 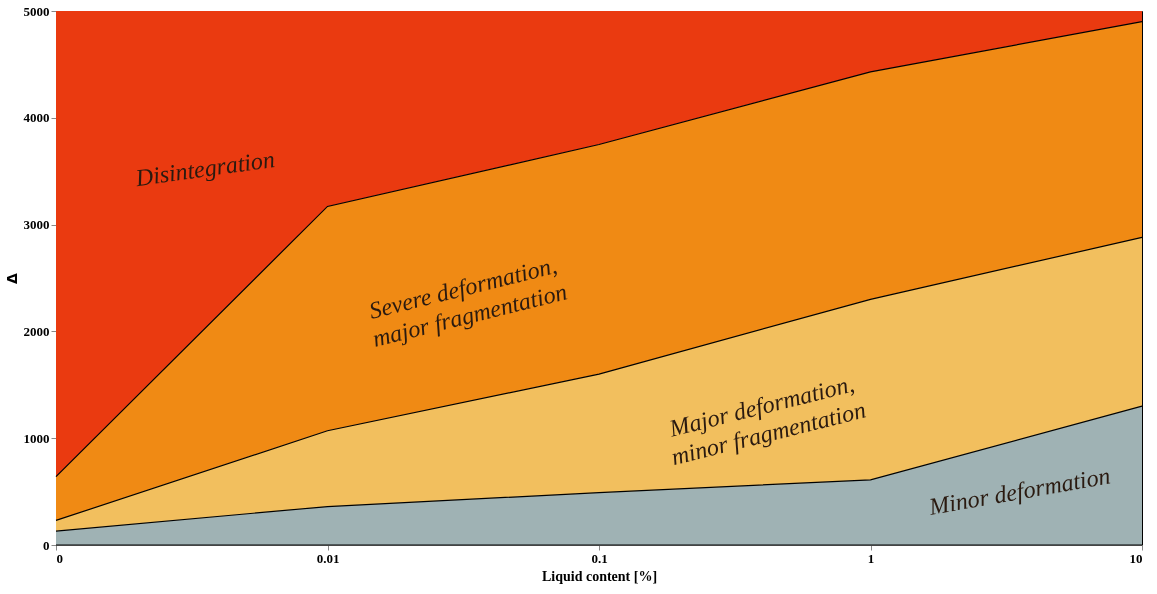 I want to click on x-tick-label: 0.01, so click(x=328, y=558).